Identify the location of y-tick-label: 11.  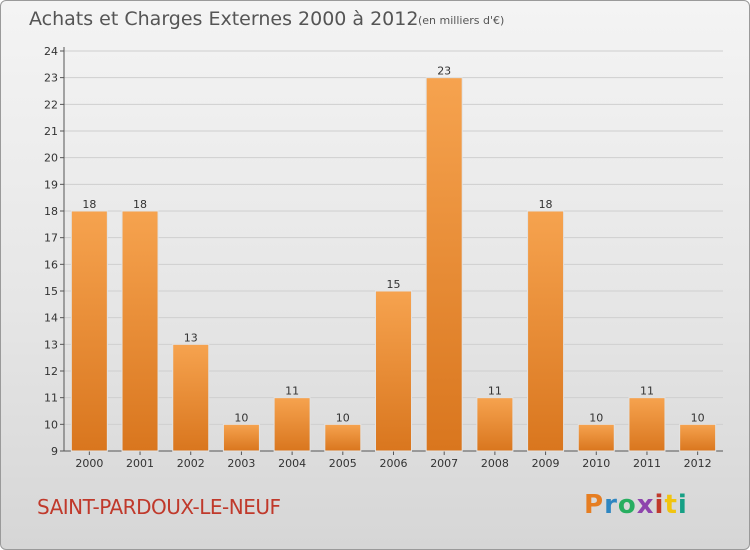
(51, 398).